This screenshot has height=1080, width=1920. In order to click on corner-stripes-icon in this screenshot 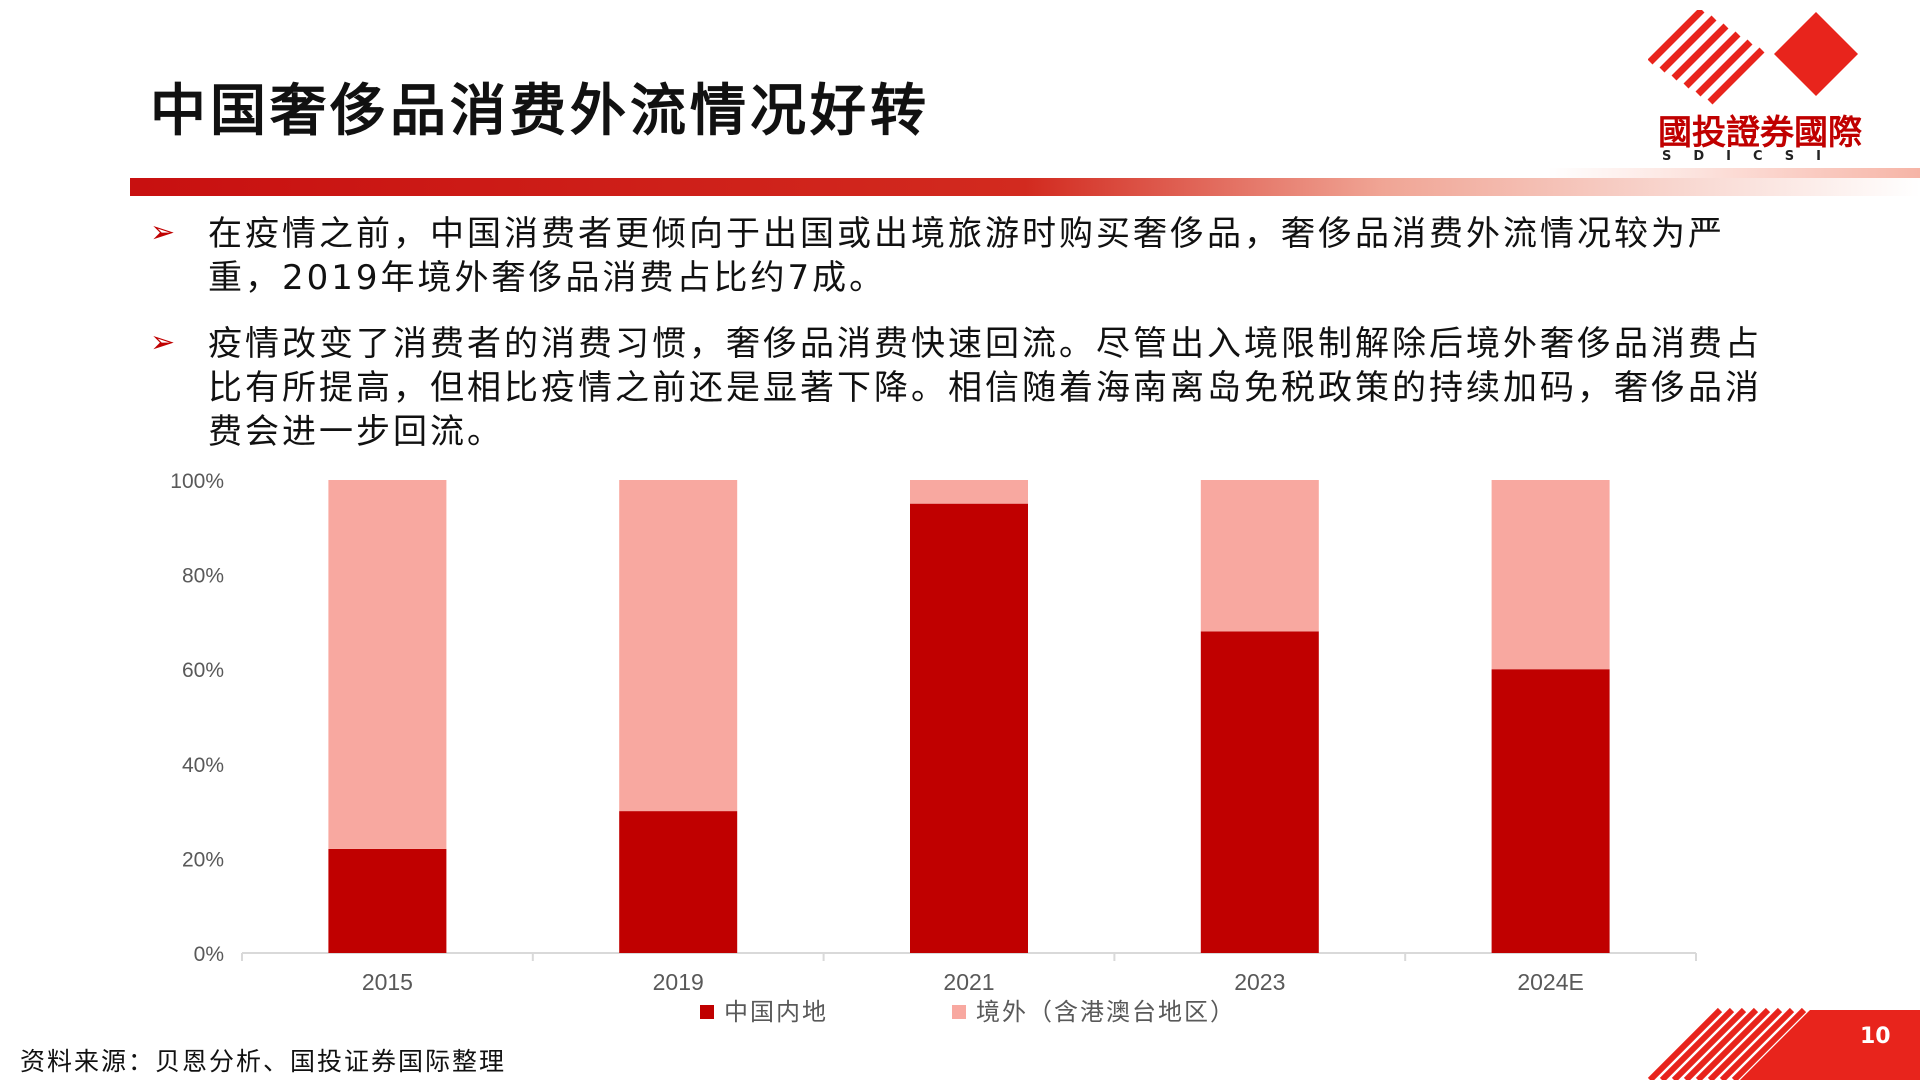, I will do `click(1783, 1043)`.